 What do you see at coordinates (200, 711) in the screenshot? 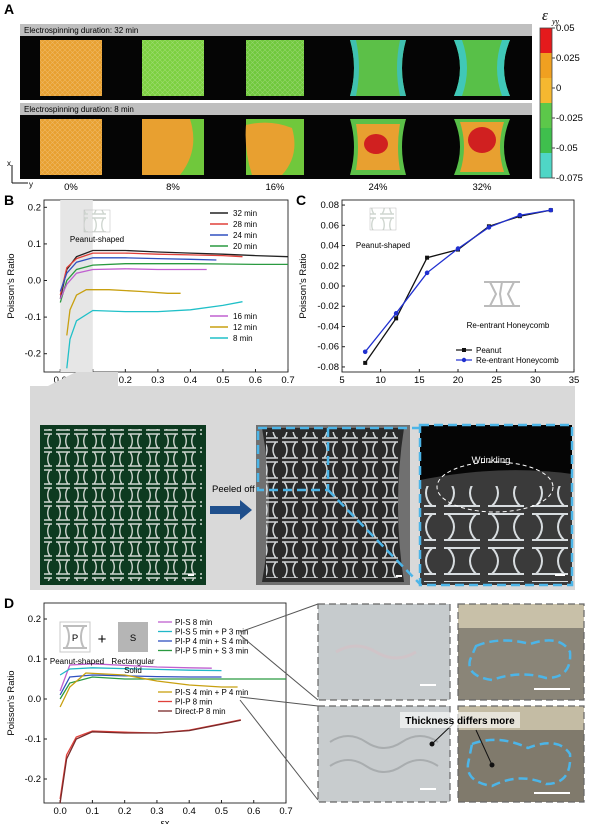
I see `legend-label: Direct-P 8 min` at bounding box center [200, 711].